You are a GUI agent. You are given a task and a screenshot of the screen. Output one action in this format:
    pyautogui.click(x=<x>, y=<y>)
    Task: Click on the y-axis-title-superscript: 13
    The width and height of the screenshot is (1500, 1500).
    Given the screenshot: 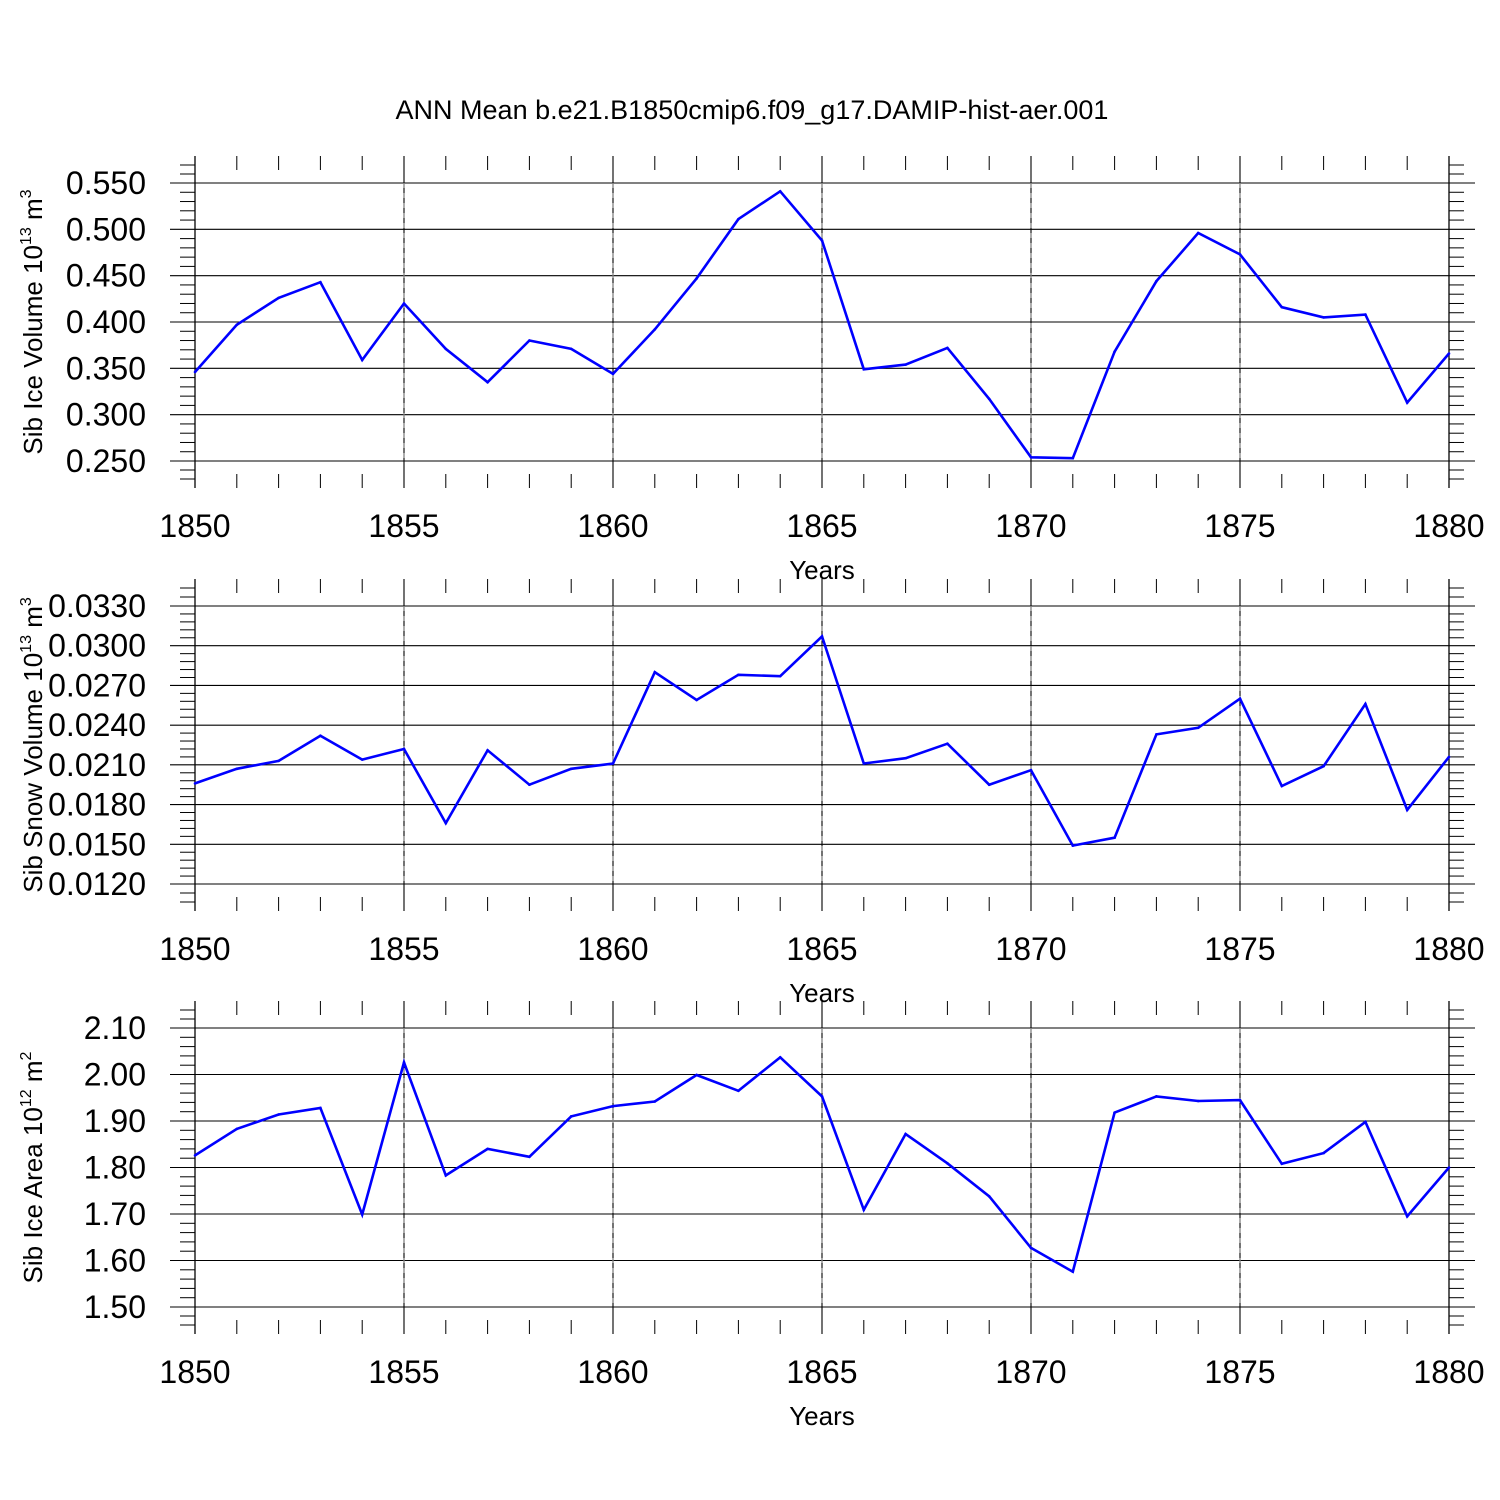 What is the action you would take?
    pyautogui.click(x=26, y=236)
    